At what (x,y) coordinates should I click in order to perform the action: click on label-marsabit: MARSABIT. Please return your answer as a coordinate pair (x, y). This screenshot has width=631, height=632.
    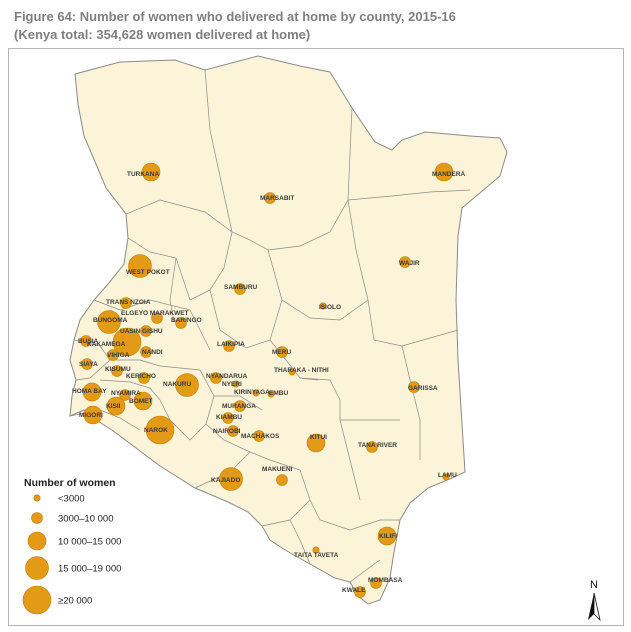
    Looking at the image, I should click on (277, 198).